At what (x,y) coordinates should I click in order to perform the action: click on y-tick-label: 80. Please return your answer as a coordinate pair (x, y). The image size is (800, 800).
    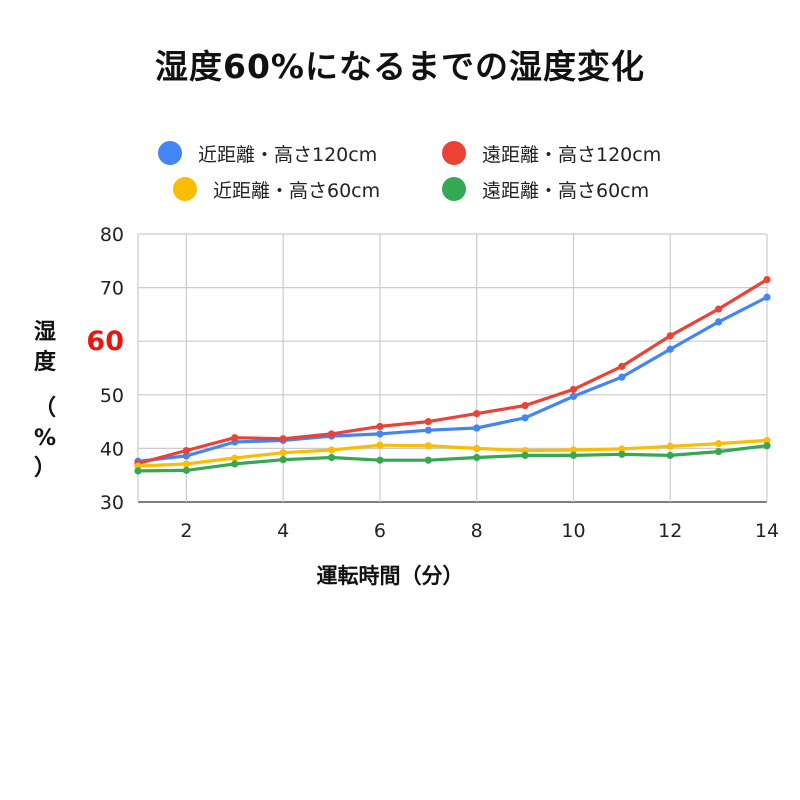
    Looking at the image, I should click on (112, 235).